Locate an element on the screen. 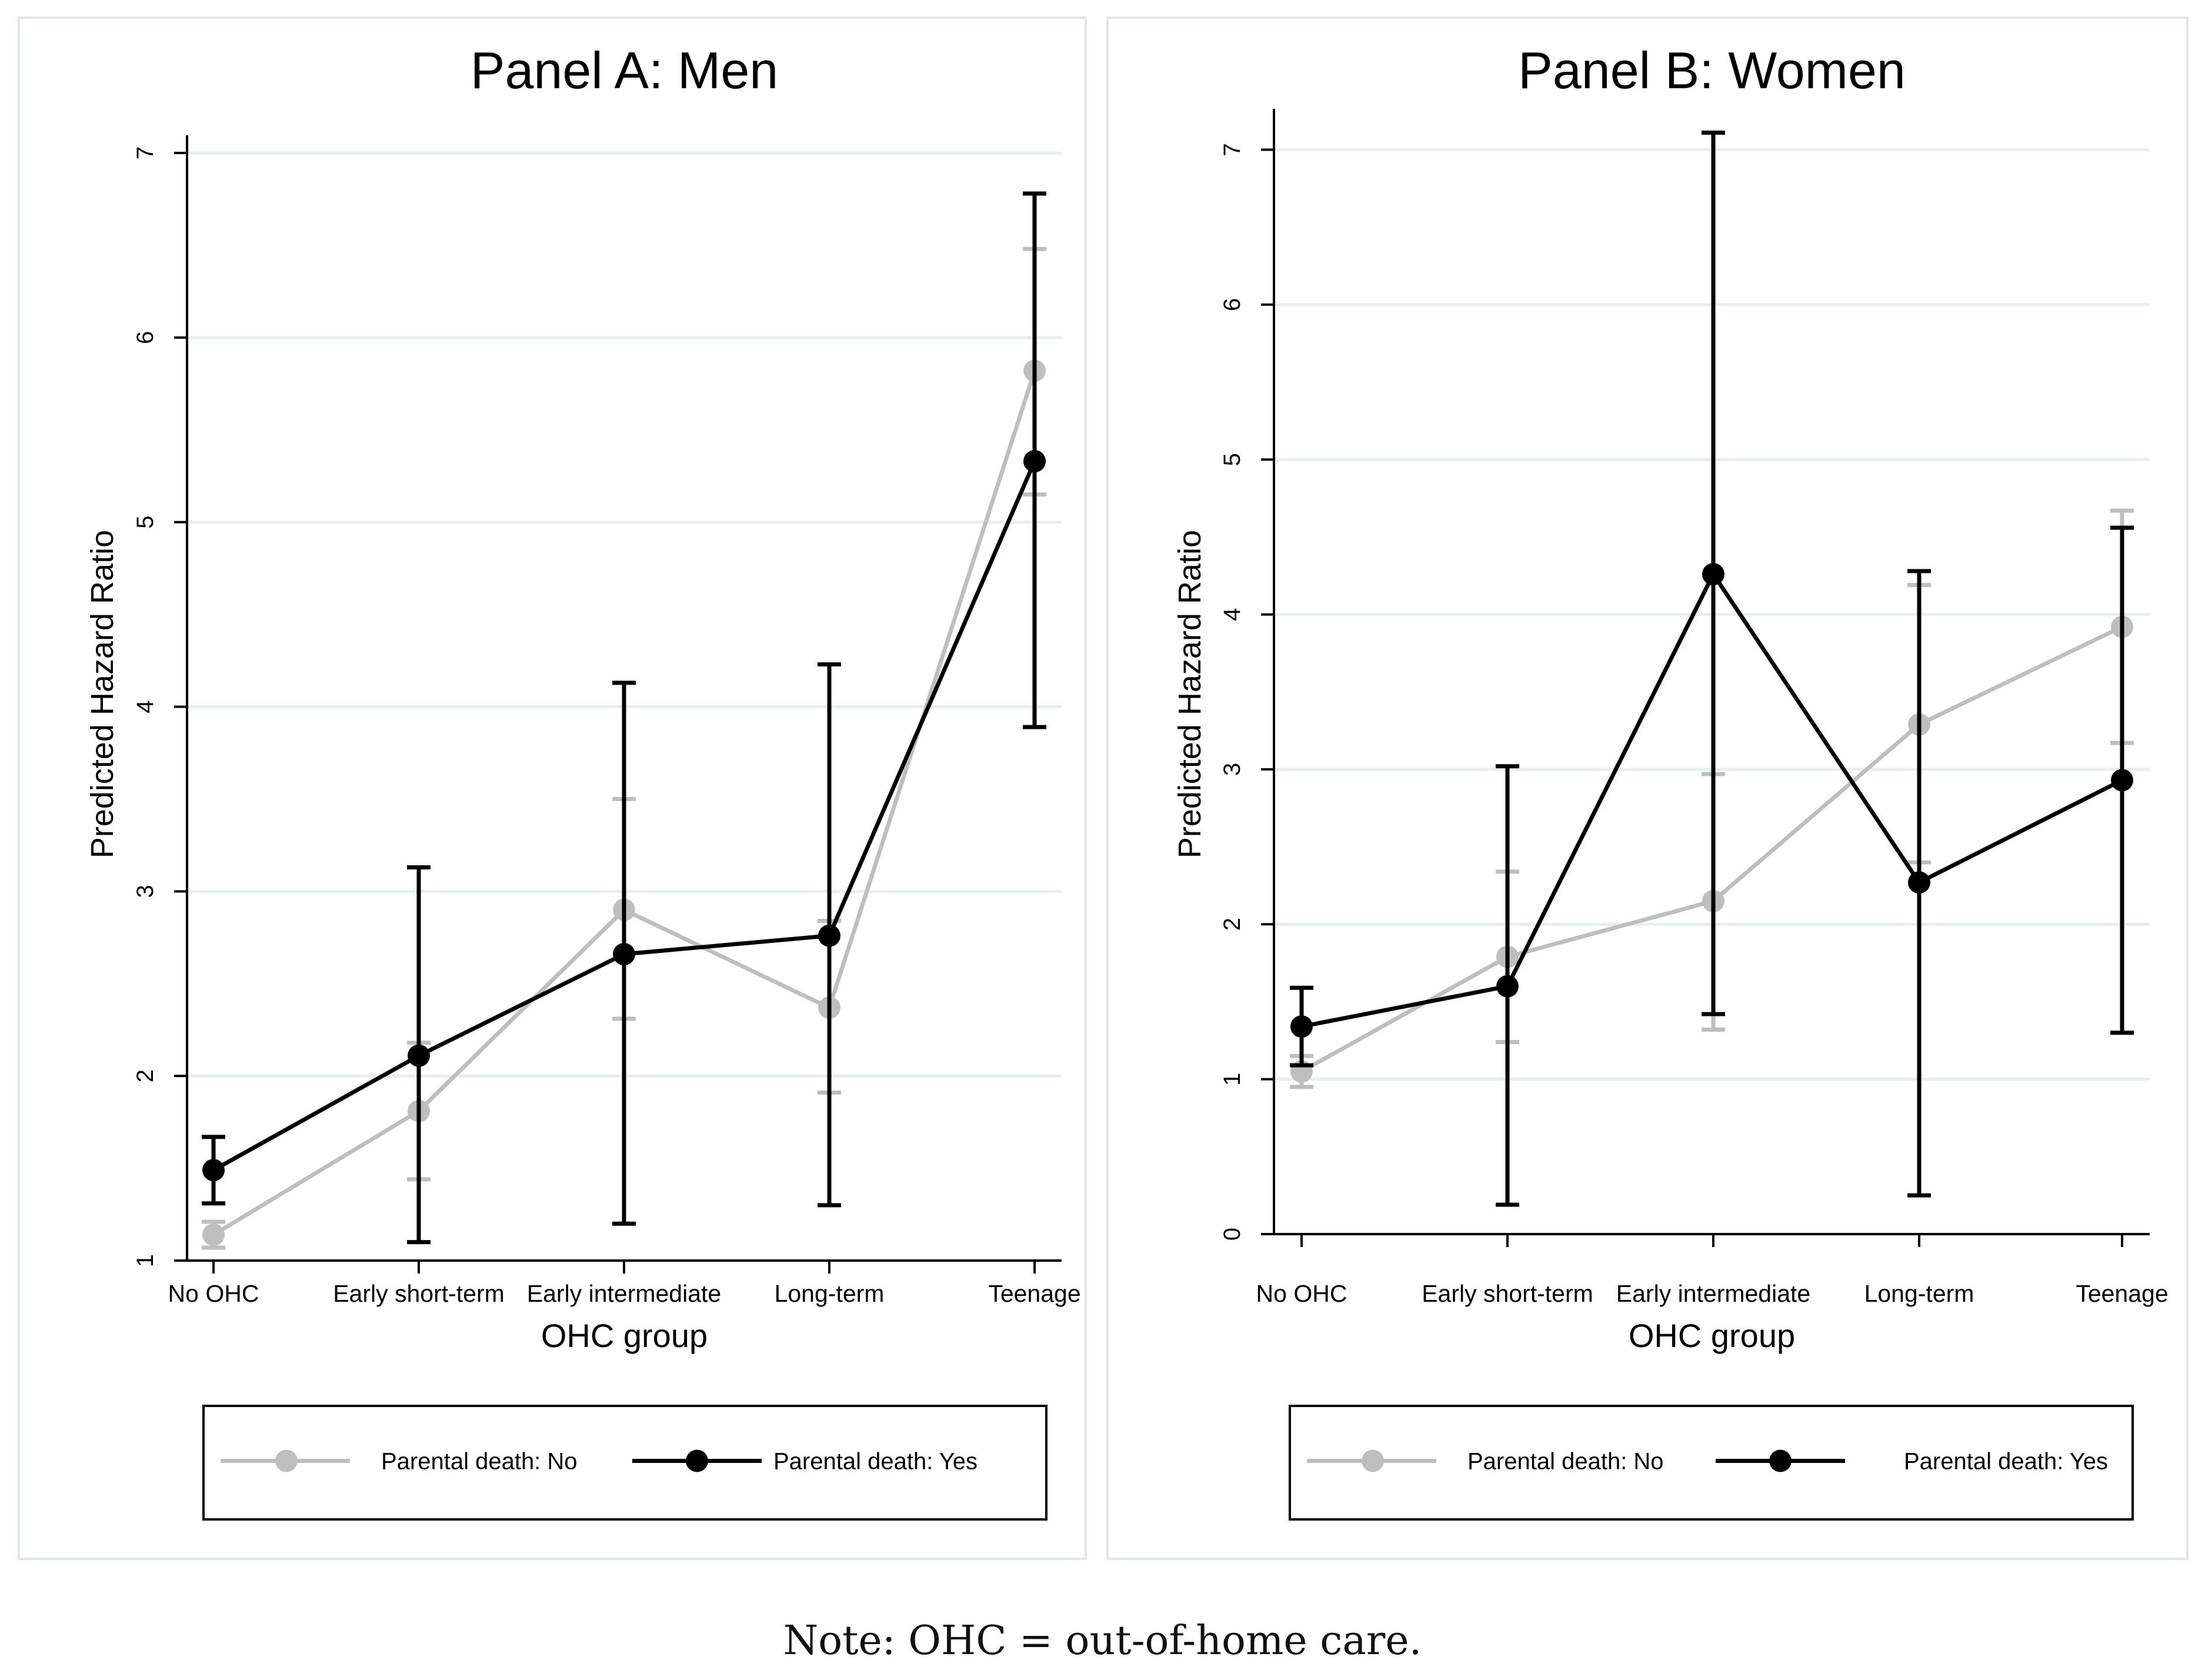 The height and width of the screenshot is (1680, 2205). chart-title: Panel B: Women is located at coordinates (1712, 70).